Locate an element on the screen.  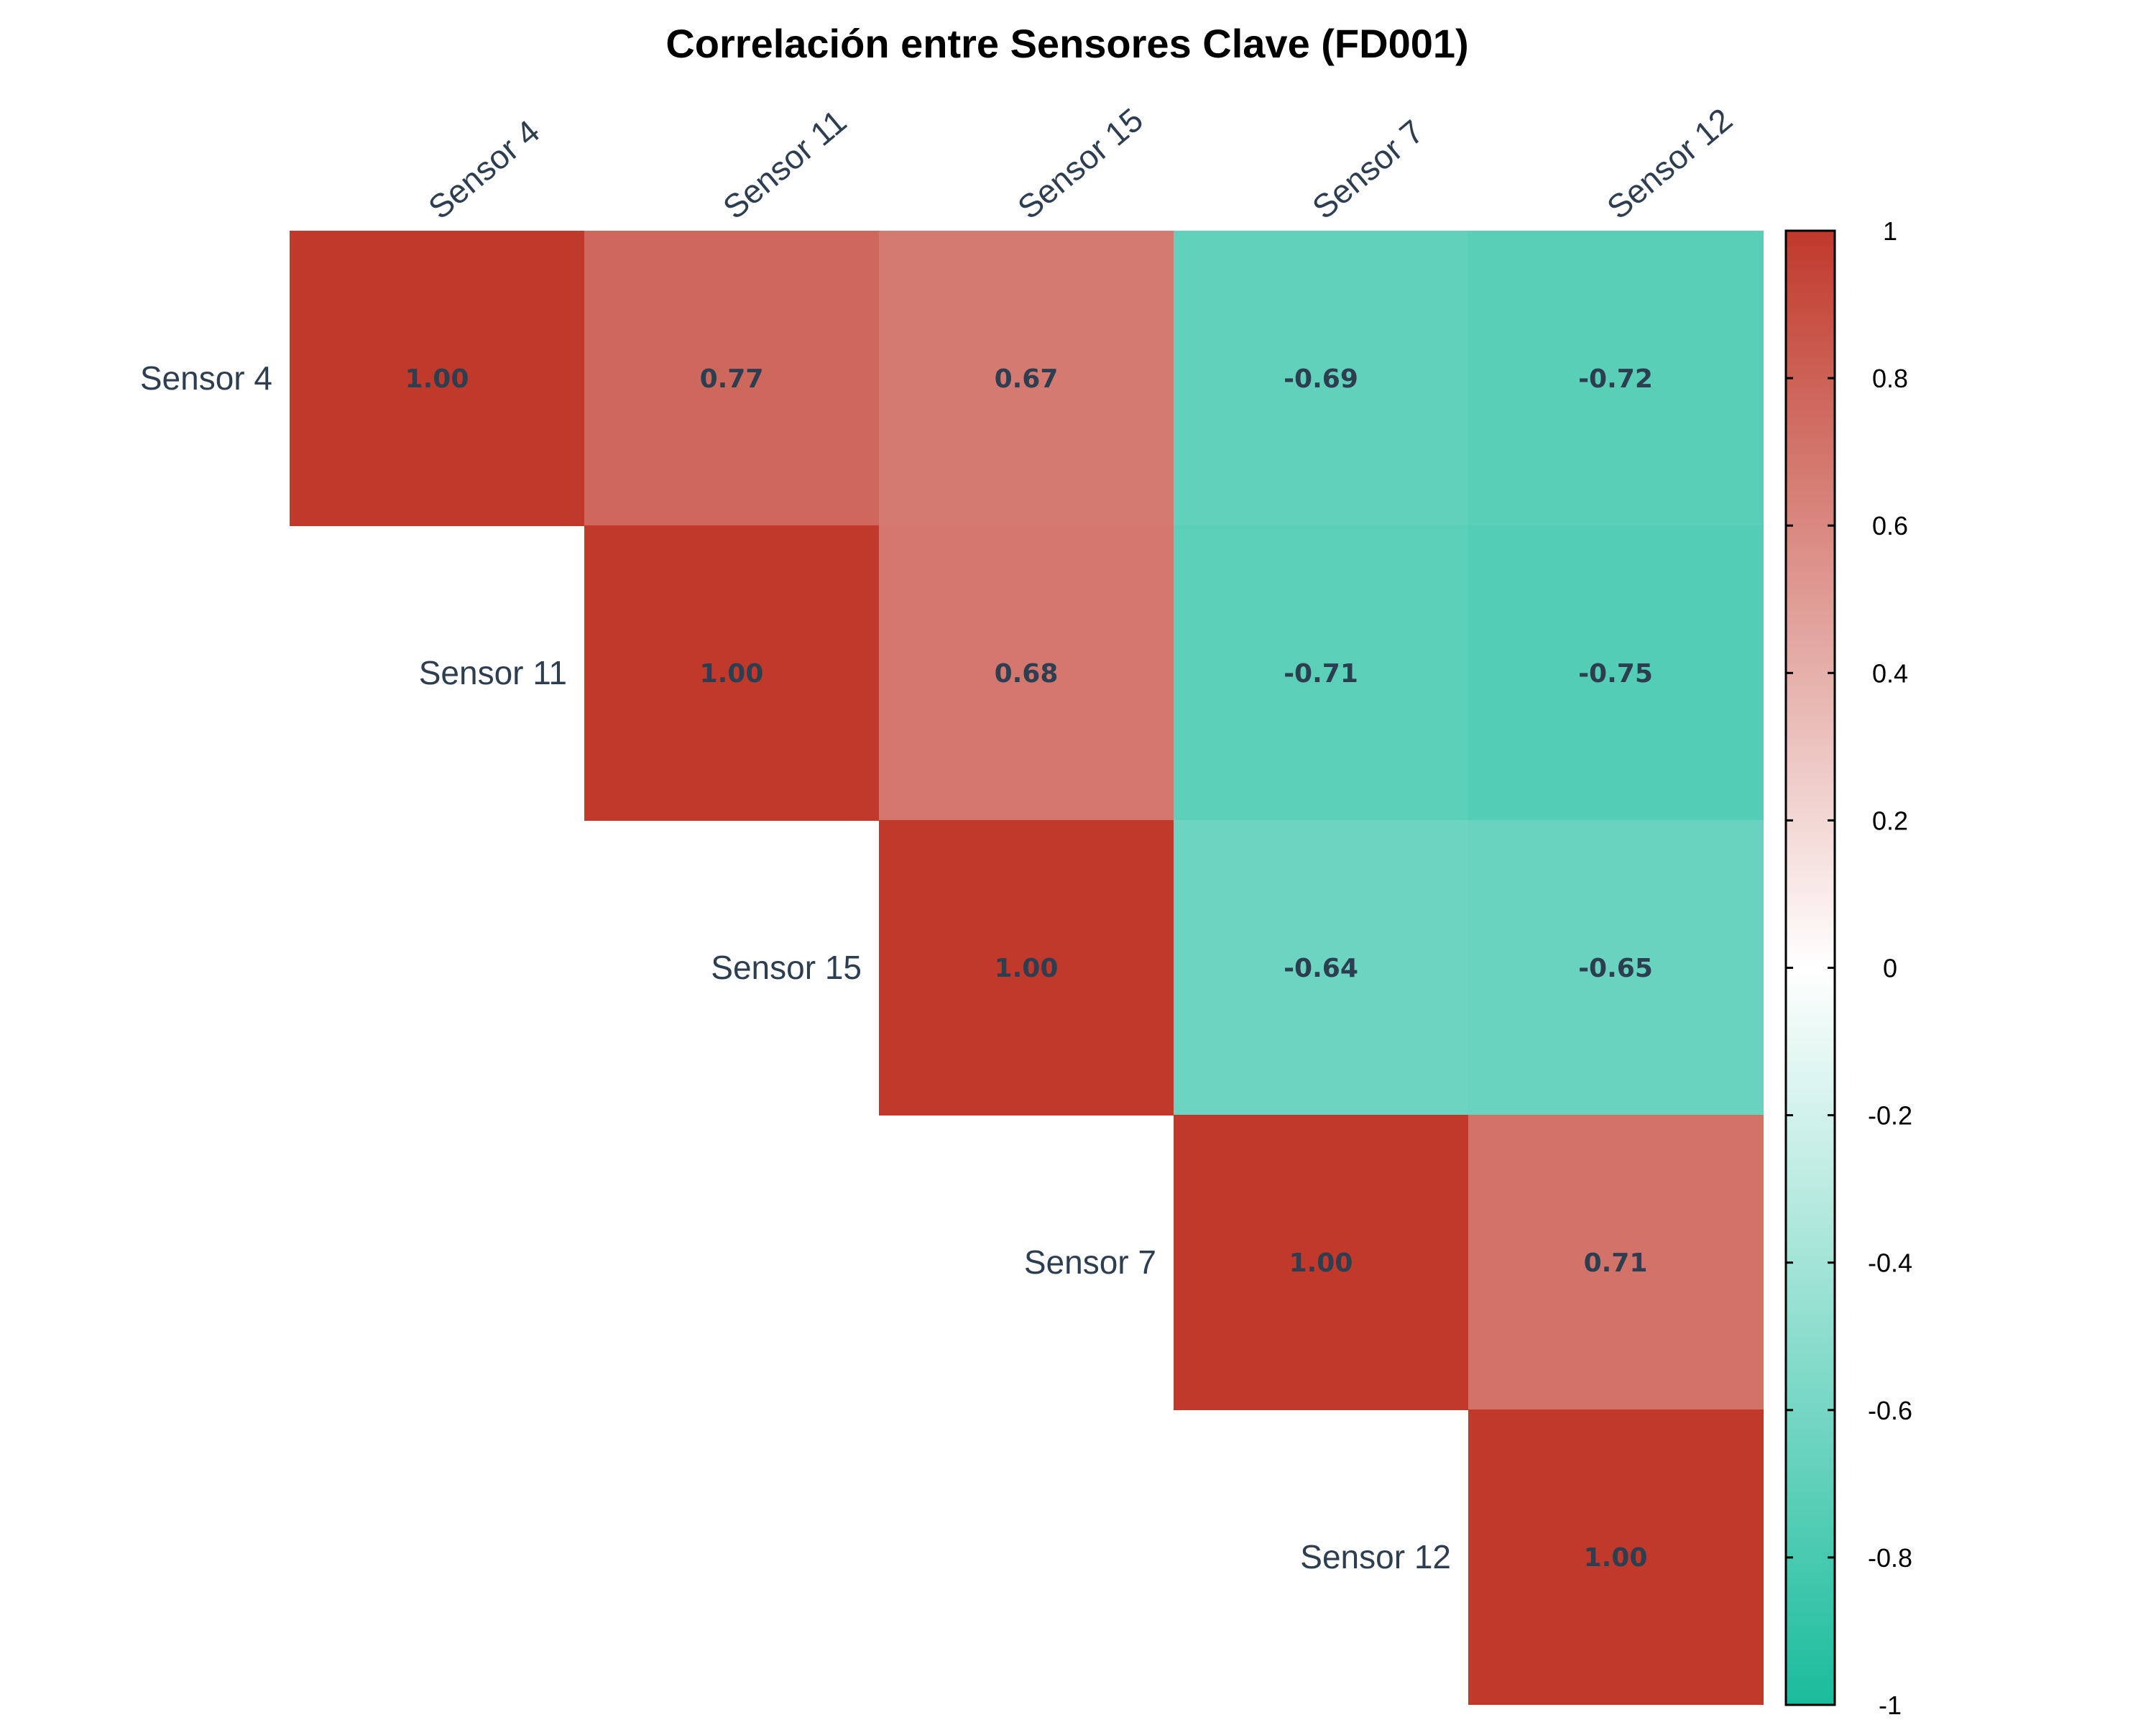
cell-value-label: 0.68 is located at coordinates (1027, 674).